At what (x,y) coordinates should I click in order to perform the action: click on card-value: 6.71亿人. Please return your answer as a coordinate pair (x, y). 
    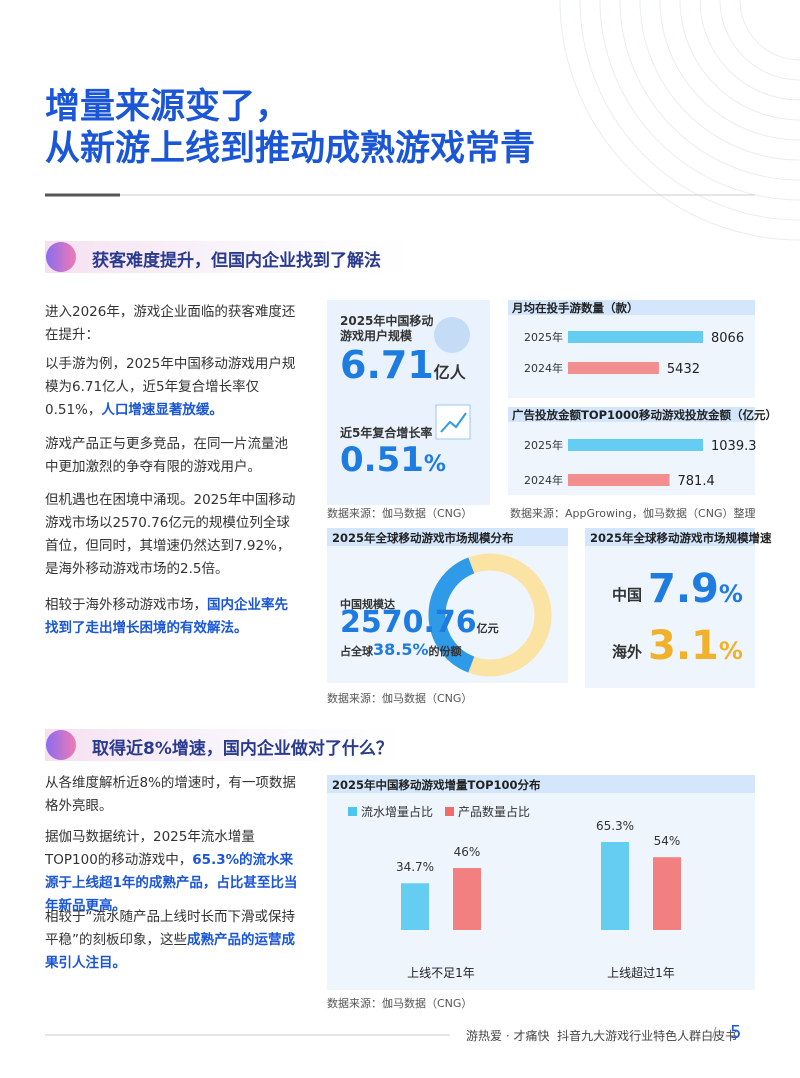
    Looking at the image, I should click on (403, 365).